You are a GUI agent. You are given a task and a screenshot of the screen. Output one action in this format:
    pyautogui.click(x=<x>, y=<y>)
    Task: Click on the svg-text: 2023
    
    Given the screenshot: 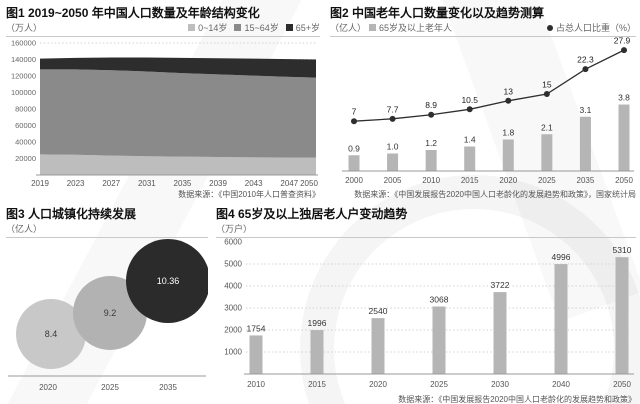 What is the action you would take?
    pyautogui.click(x=76, y=183)
    